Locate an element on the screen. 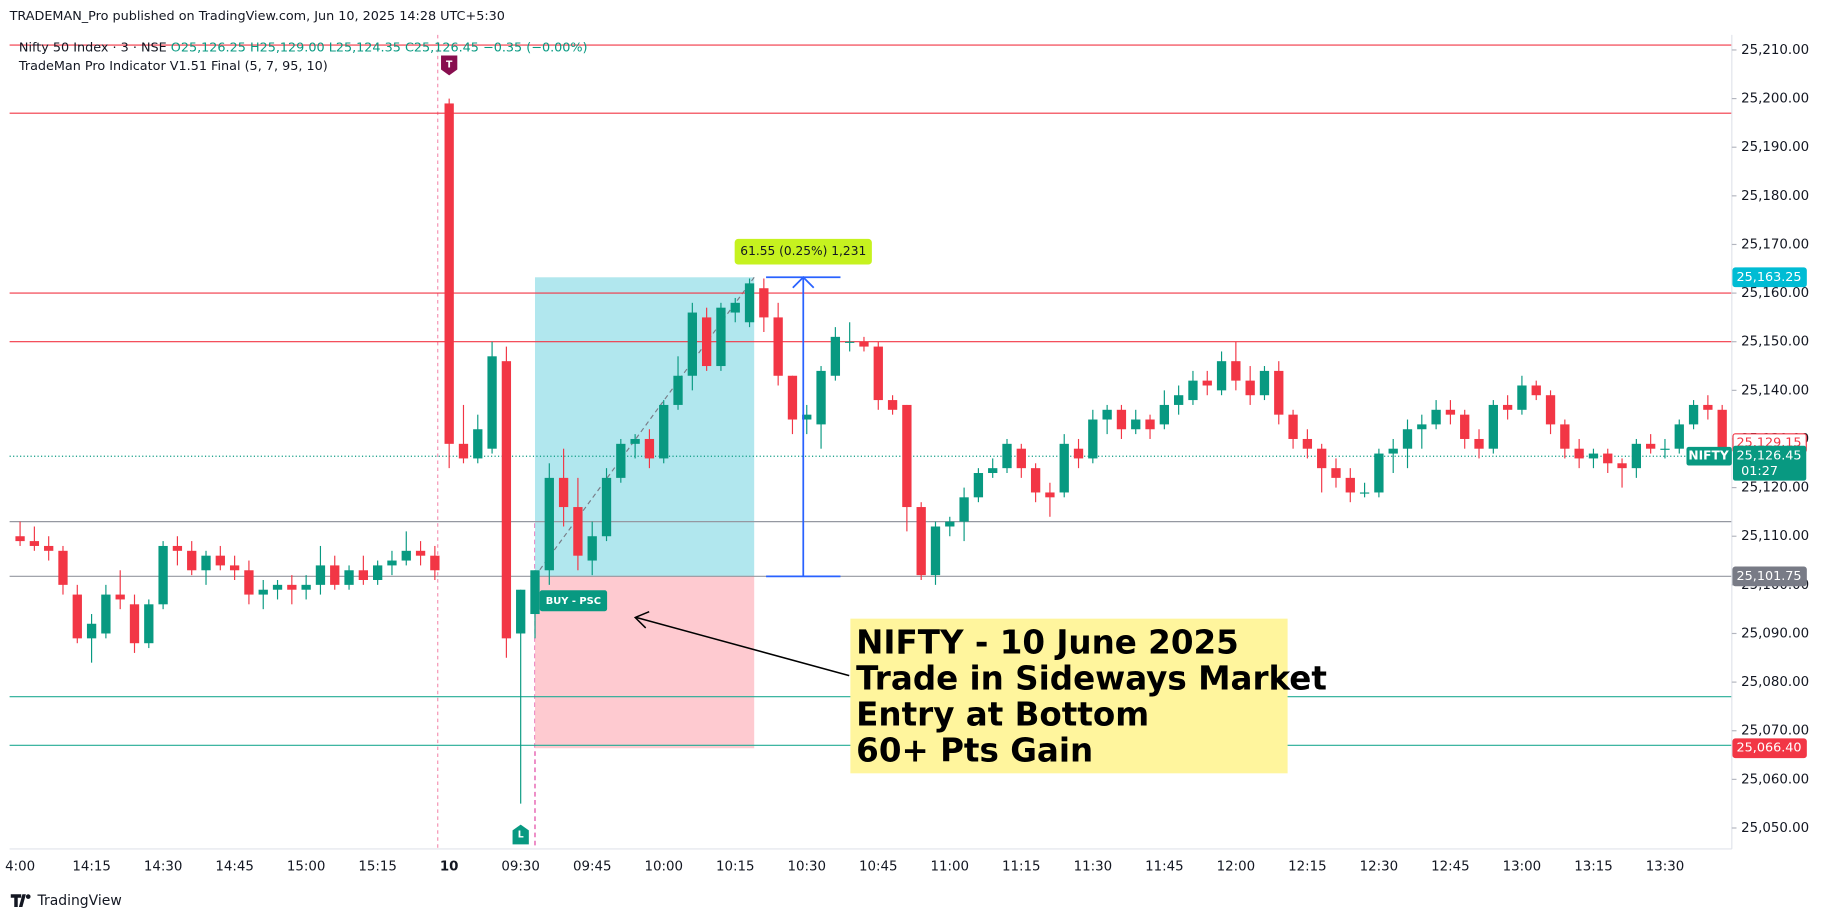 This screenshot has width=1824, height=921. signal-box is located at coordinates (573, 601).